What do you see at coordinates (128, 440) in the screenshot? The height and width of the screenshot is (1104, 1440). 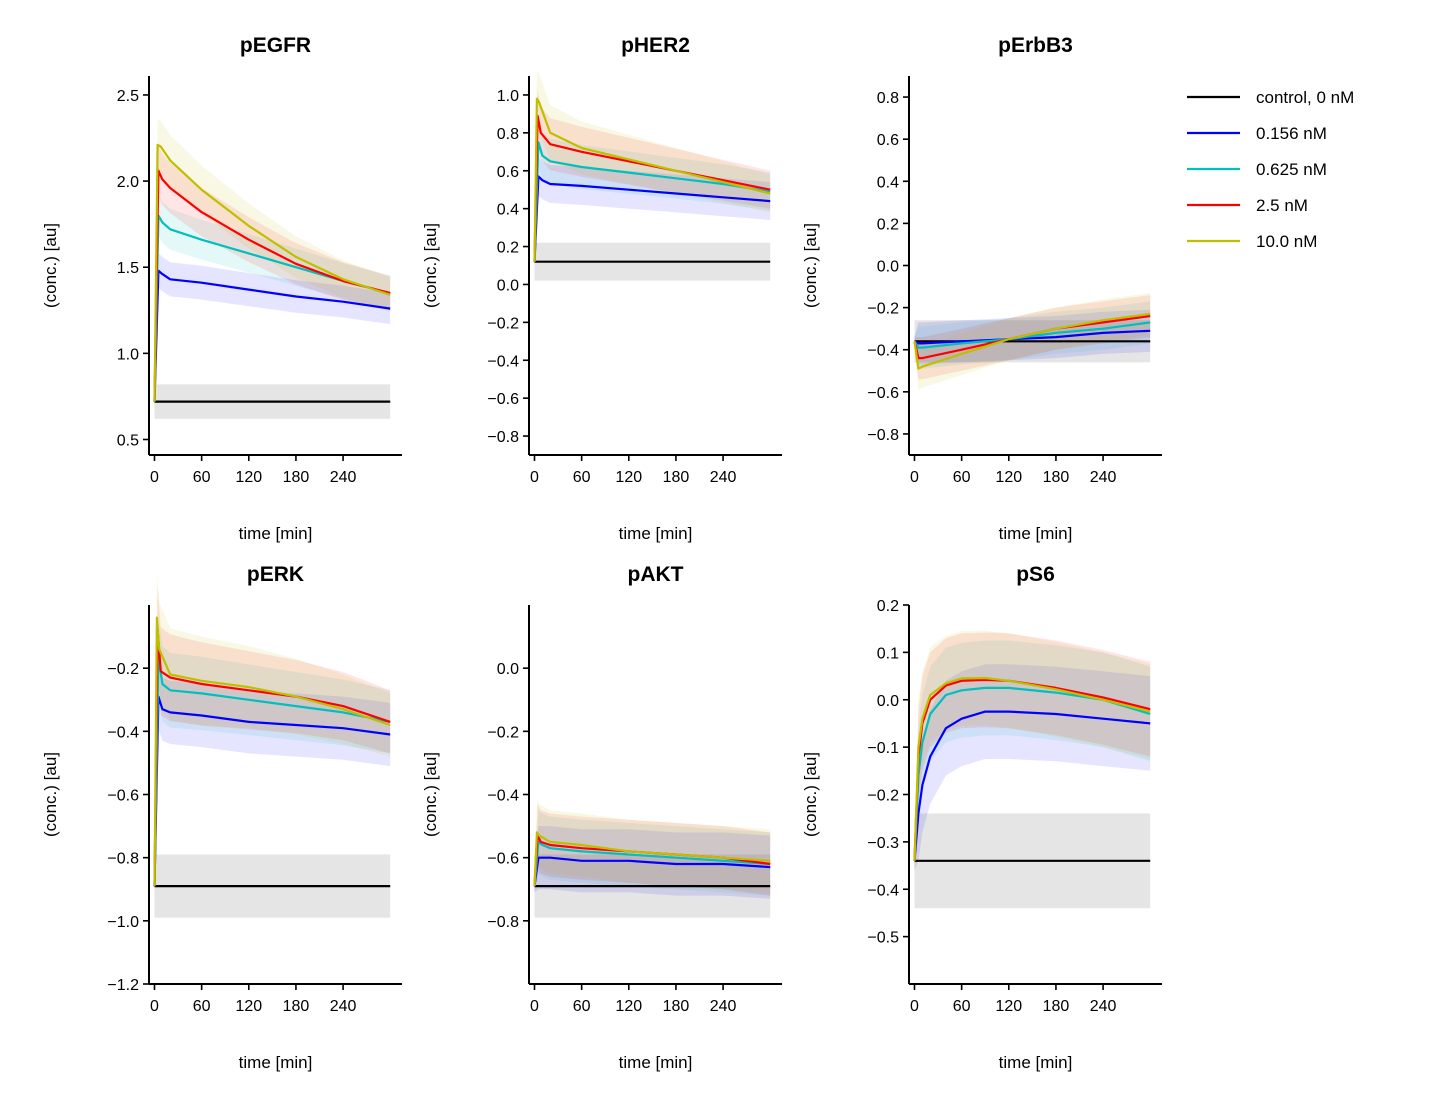 I see `y-tick-label: 0.5` at bounding box center [128, 440].